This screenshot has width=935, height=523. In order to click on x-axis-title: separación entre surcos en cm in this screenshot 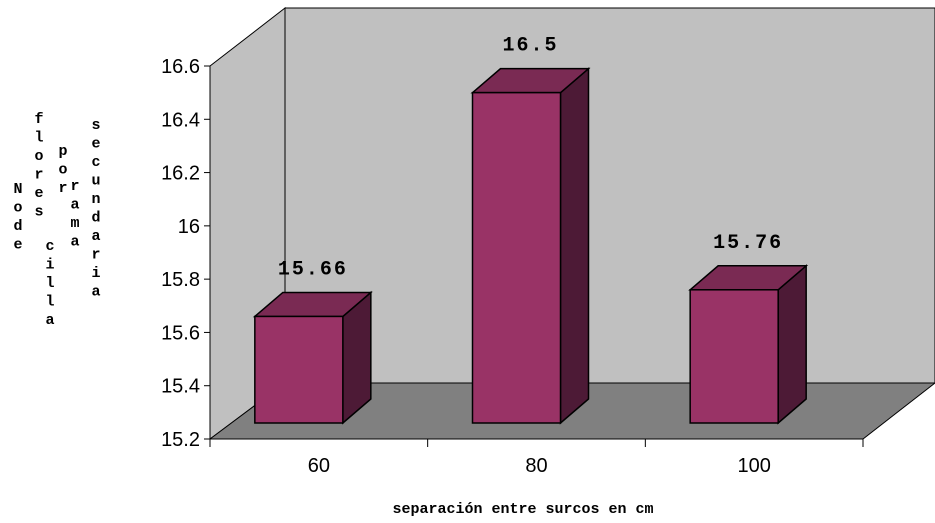, I will do `click(522, 509)`.